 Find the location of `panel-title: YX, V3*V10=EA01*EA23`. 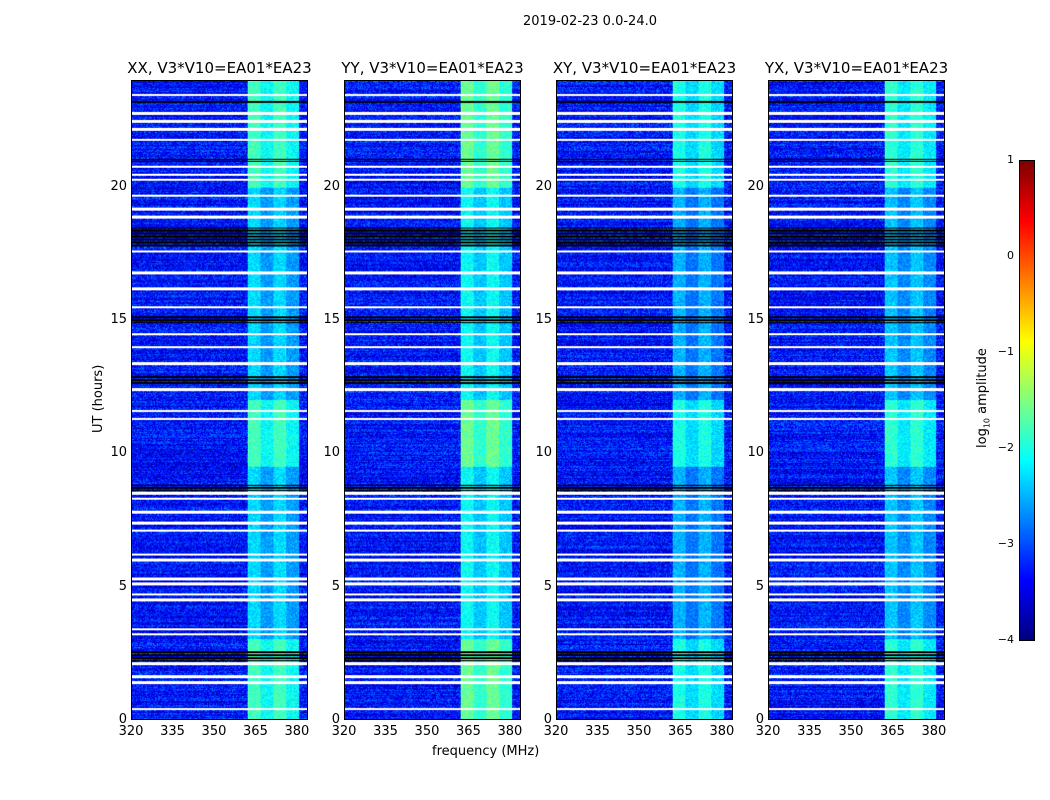

panel-title: YX, V3*V10=EA01*EA23 is located at coordinates (856, 68).